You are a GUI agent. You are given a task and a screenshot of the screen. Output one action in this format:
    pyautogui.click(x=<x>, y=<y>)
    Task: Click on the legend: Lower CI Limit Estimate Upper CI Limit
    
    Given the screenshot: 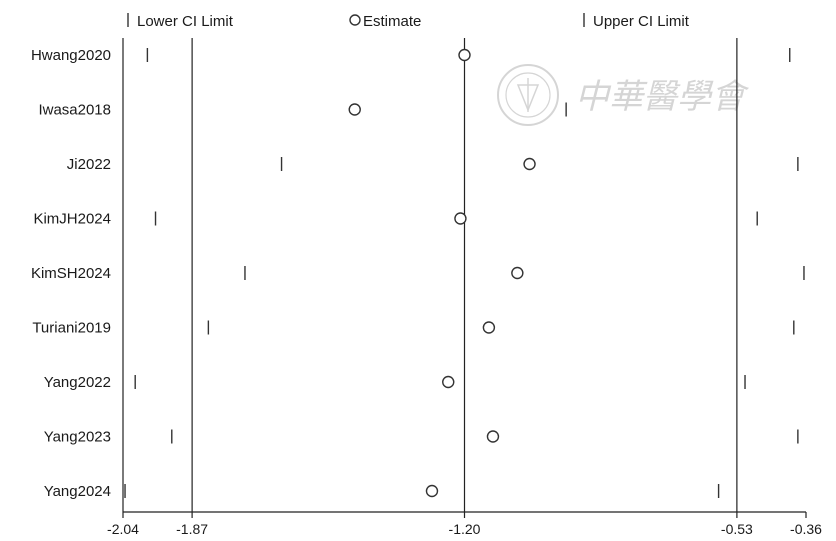 What is the action you would take?
    pyautogui.click(x=408, y=21)
    